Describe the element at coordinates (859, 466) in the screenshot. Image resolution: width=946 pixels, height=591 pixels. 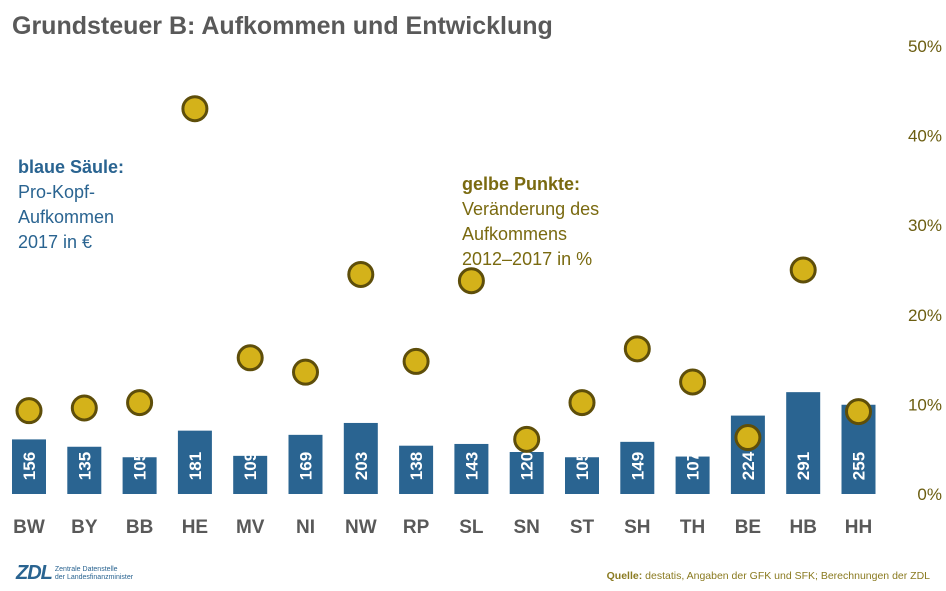
I see `bar-value-label: 255` at that location.